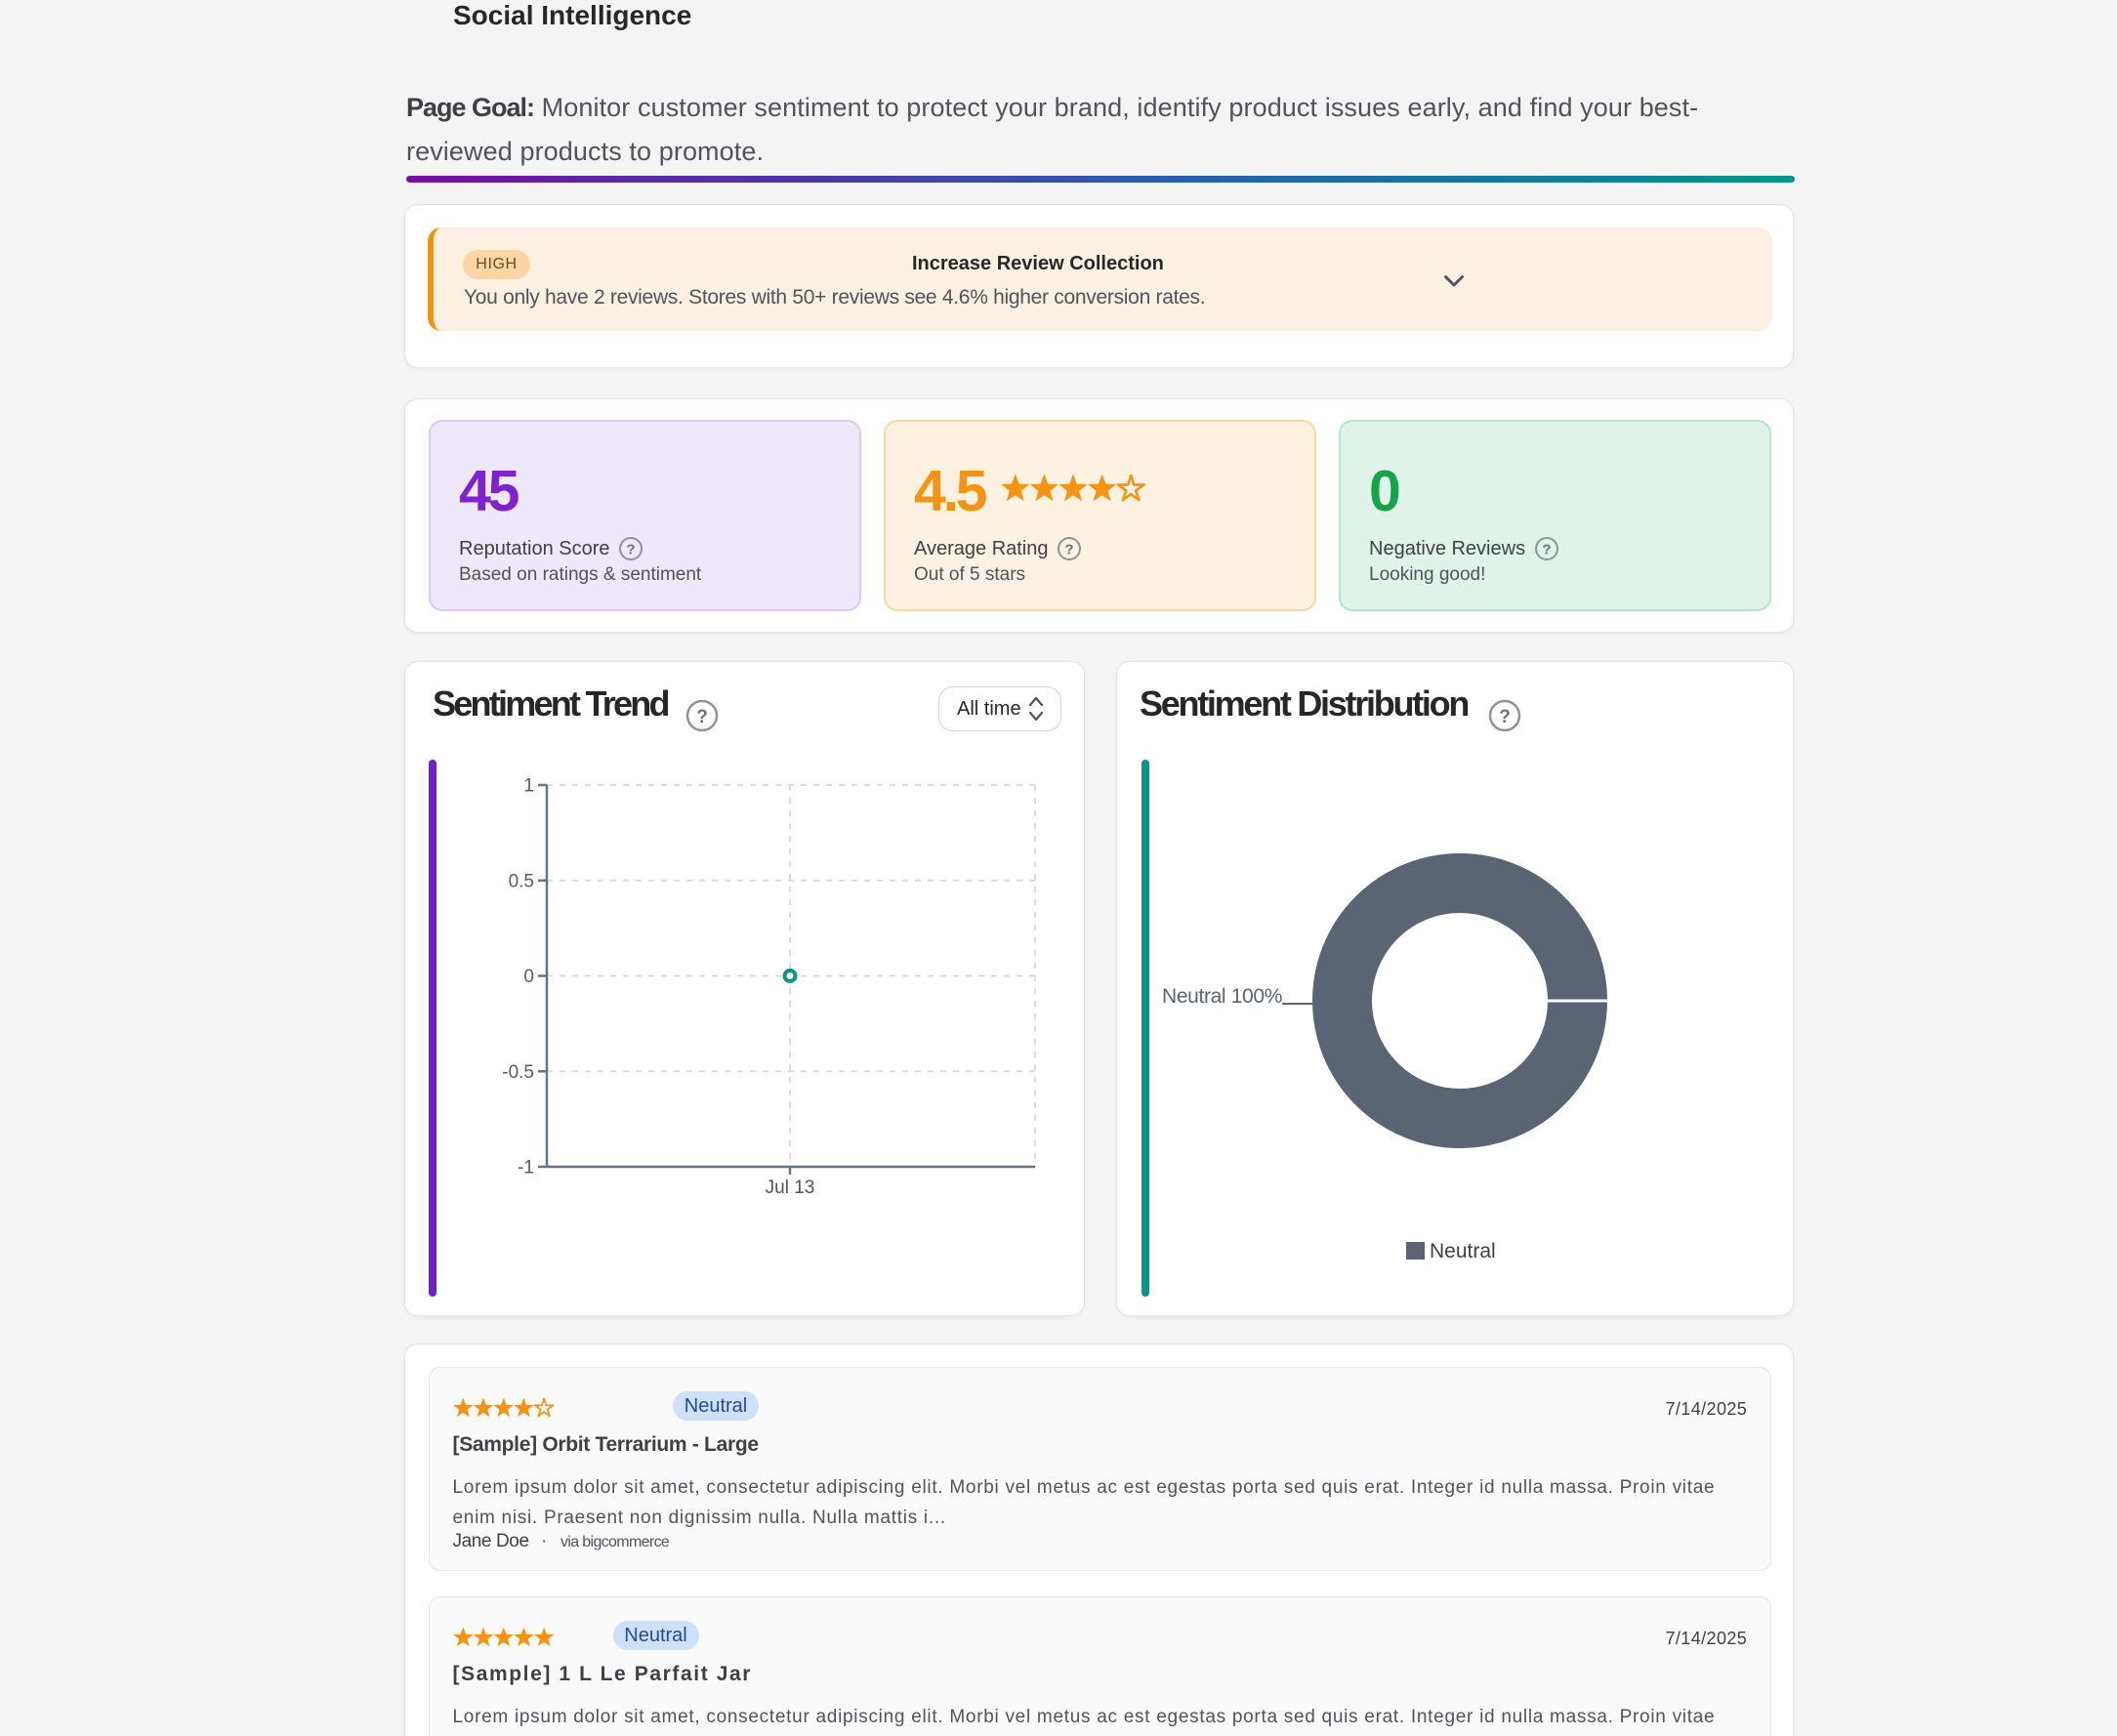 The image size is (2117, 1736). What do you see at coordinates (521, 881) in the screenshot?
I see `svg-text: 0.5` at bounding box center [521, 881].